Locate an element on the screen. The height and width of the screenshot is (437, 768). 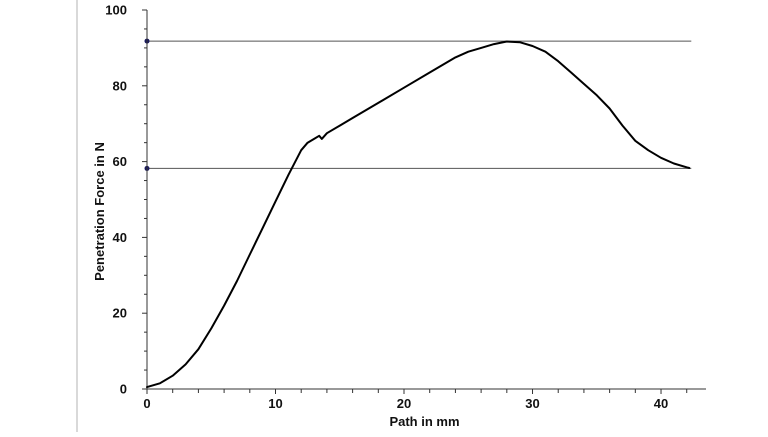
x-tick-label: 30 is located at coordinates (532, 403).